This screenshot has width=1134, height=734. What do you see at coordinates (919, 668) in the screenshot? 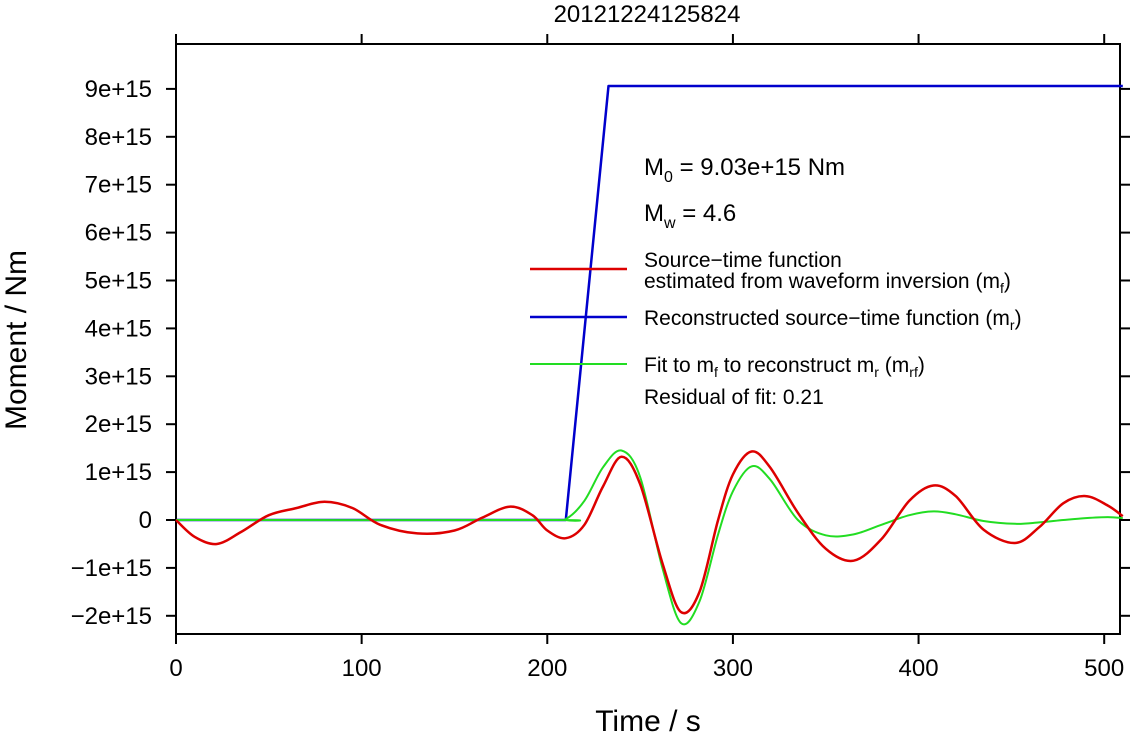
I see `x-tick-label: 400` at bounding box center [919, 668].